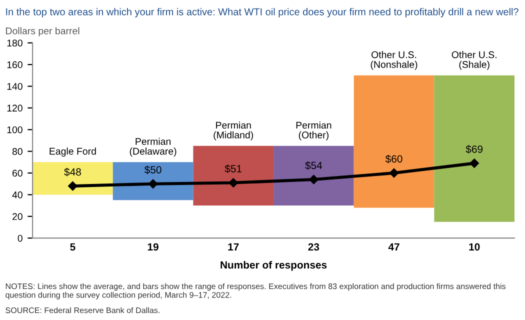 This screenshot has height=320, width=525. I want to click on y-tick-label: 120, so click(14, 108).